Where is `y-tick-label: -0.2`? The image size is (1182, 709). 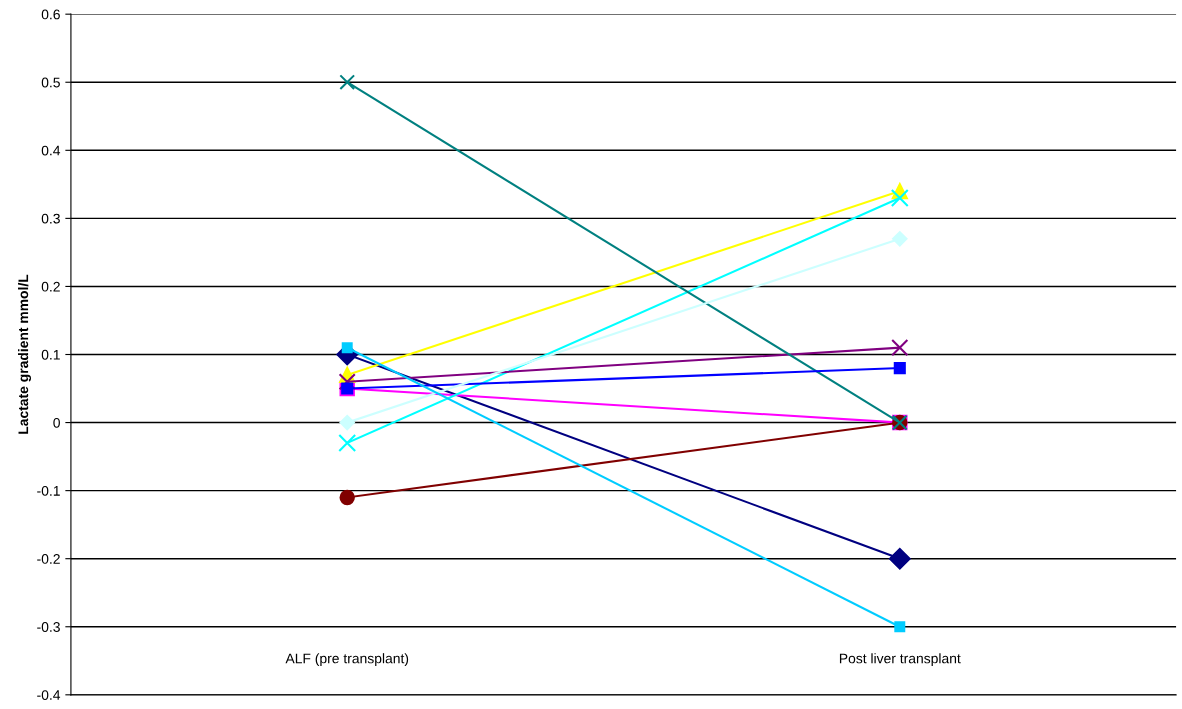 y-tick-label: -0.2 is located at coordinates (48, 559).